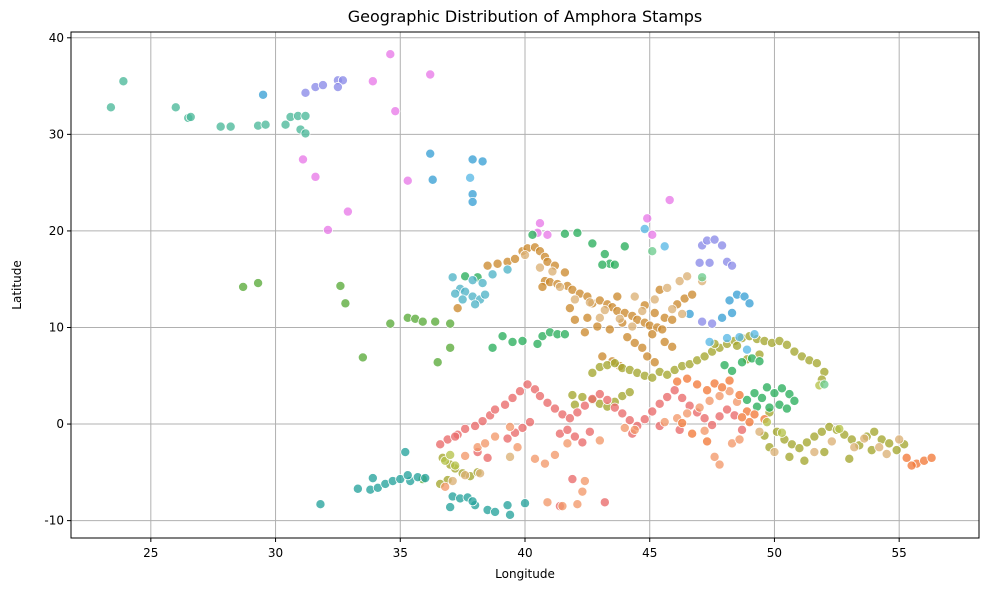 This screenshot has height=594, width=989. I want to click on x-tick-label: 40, so click(524, 553).